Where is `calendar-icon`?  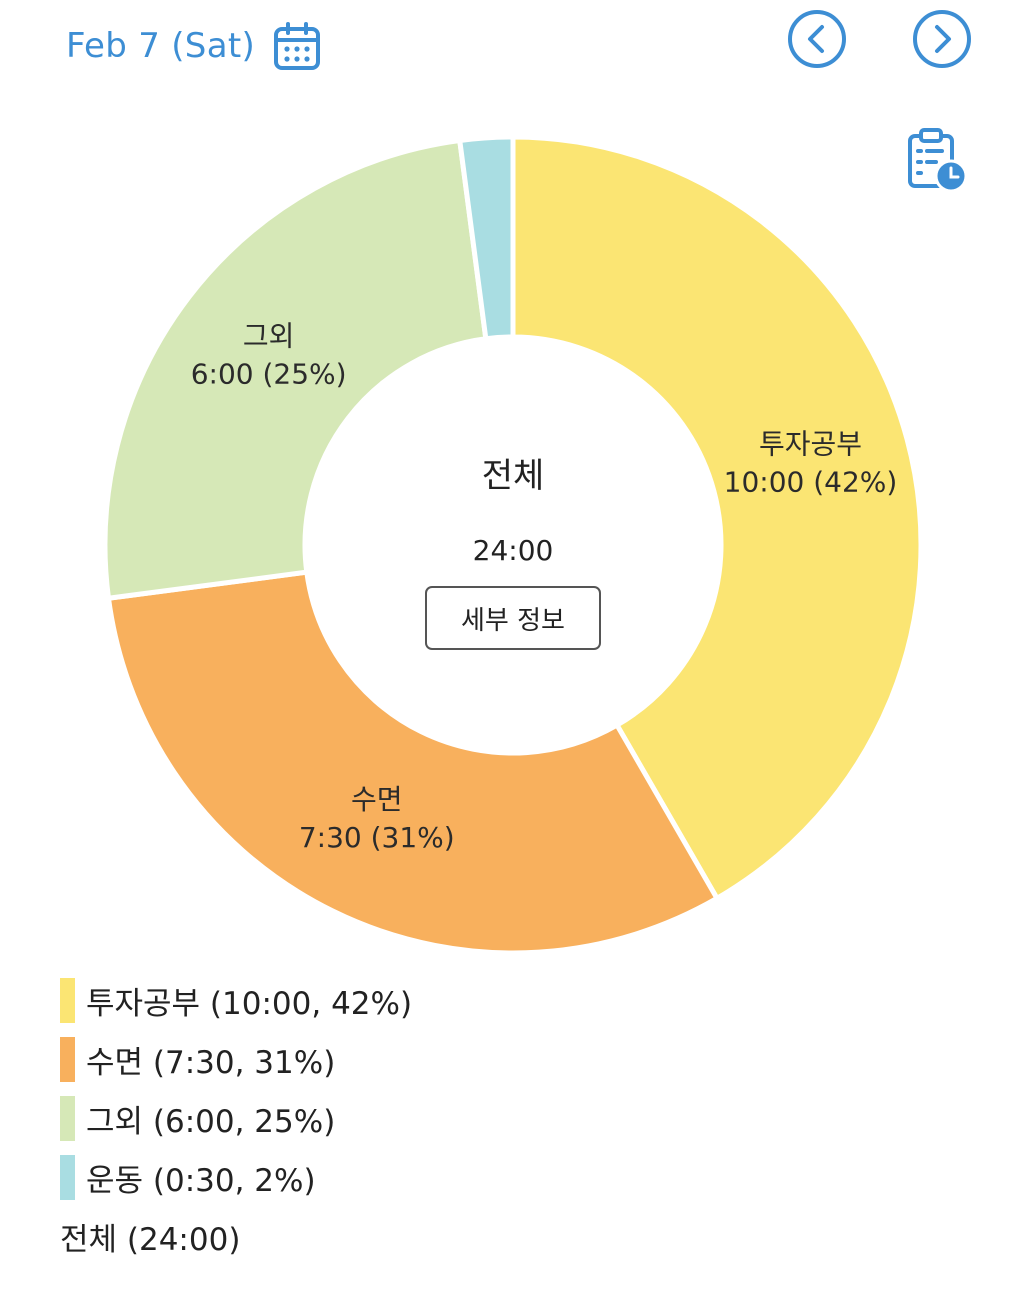 calendar-icon is located at coordinates (297, 47).